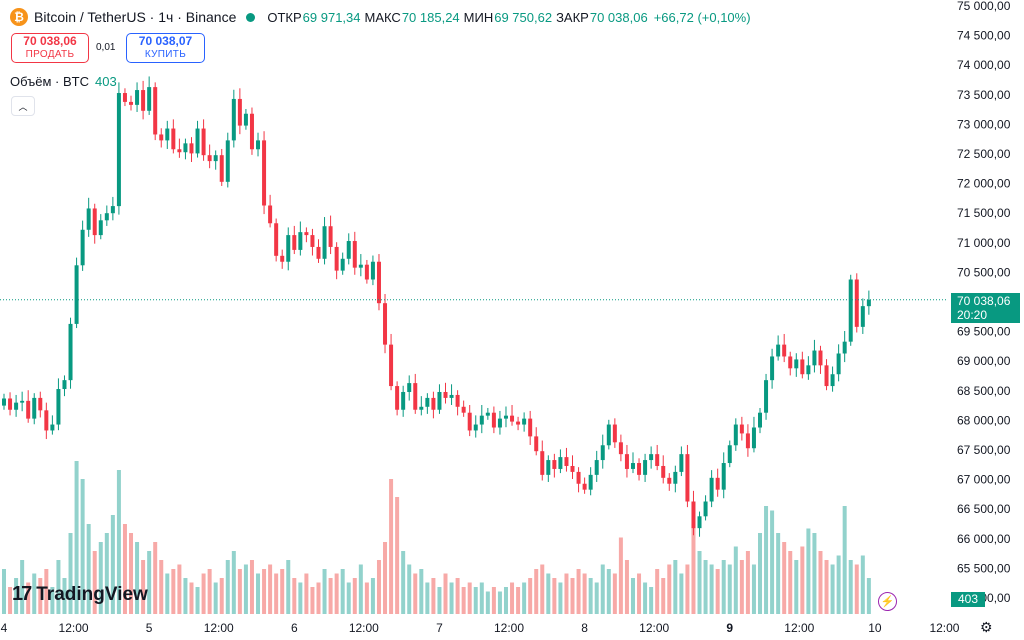  What do you see at coordinates (50, 48) in the screenshot?
I see `sell-button: 70 038,06 ПРОДАТЬ` at bounding box center [50, 48].